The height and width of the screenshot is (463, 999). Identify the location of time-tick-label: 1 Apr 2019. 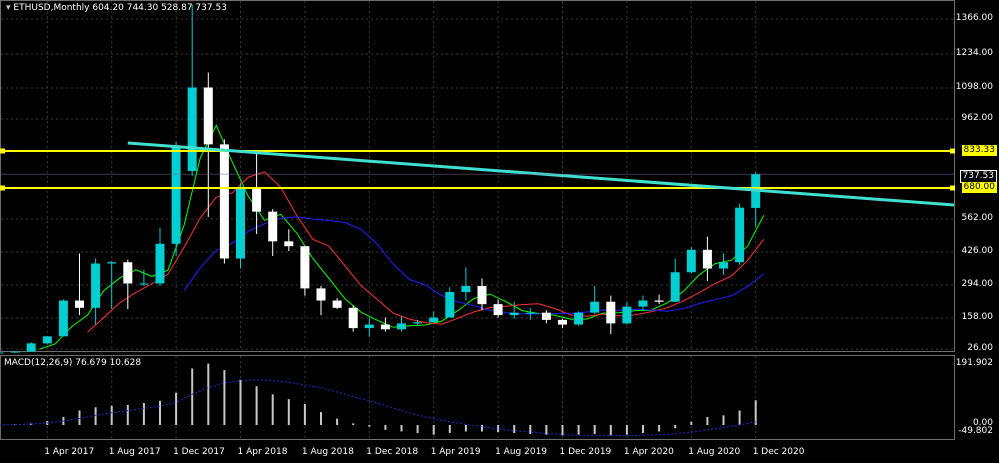
(455, 452).